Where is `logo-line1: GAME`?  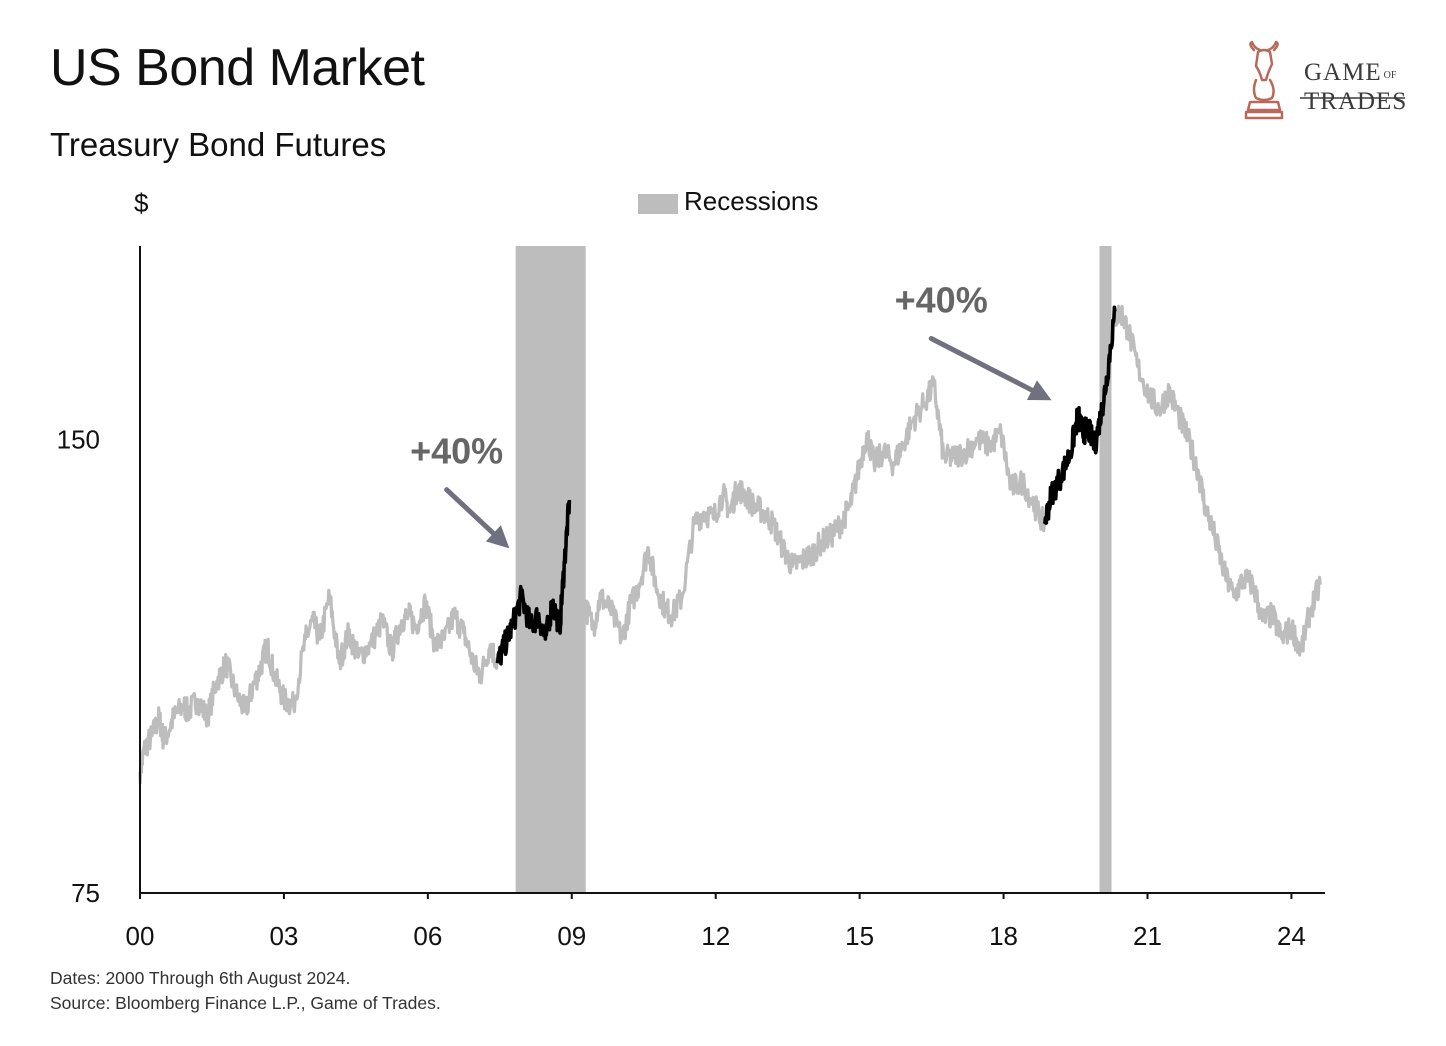 logo-line1: GAME is located at coordinates (1343, 72).